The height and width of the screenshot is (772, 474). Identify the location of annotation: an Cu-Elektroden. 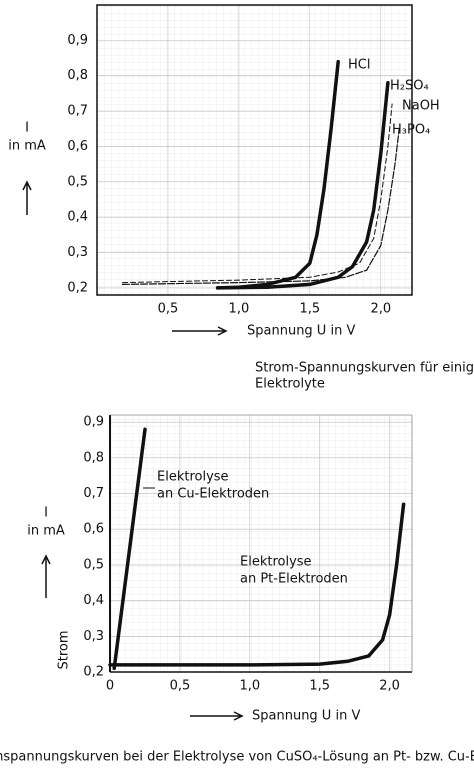
(213, 494).